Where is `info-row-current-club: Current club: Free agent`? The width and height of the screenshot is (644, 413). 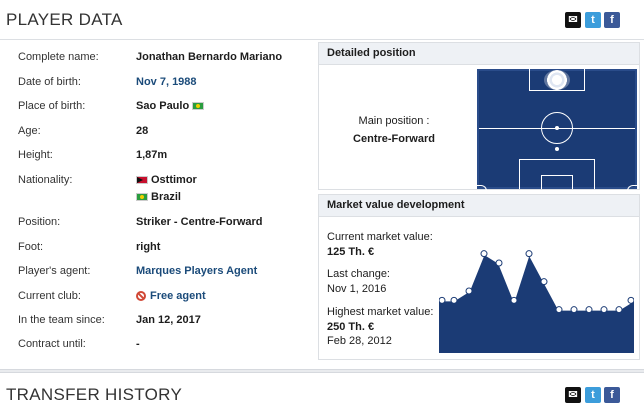 info-row-current-club: Current club: Free agent is located at coordinates (165, 299).